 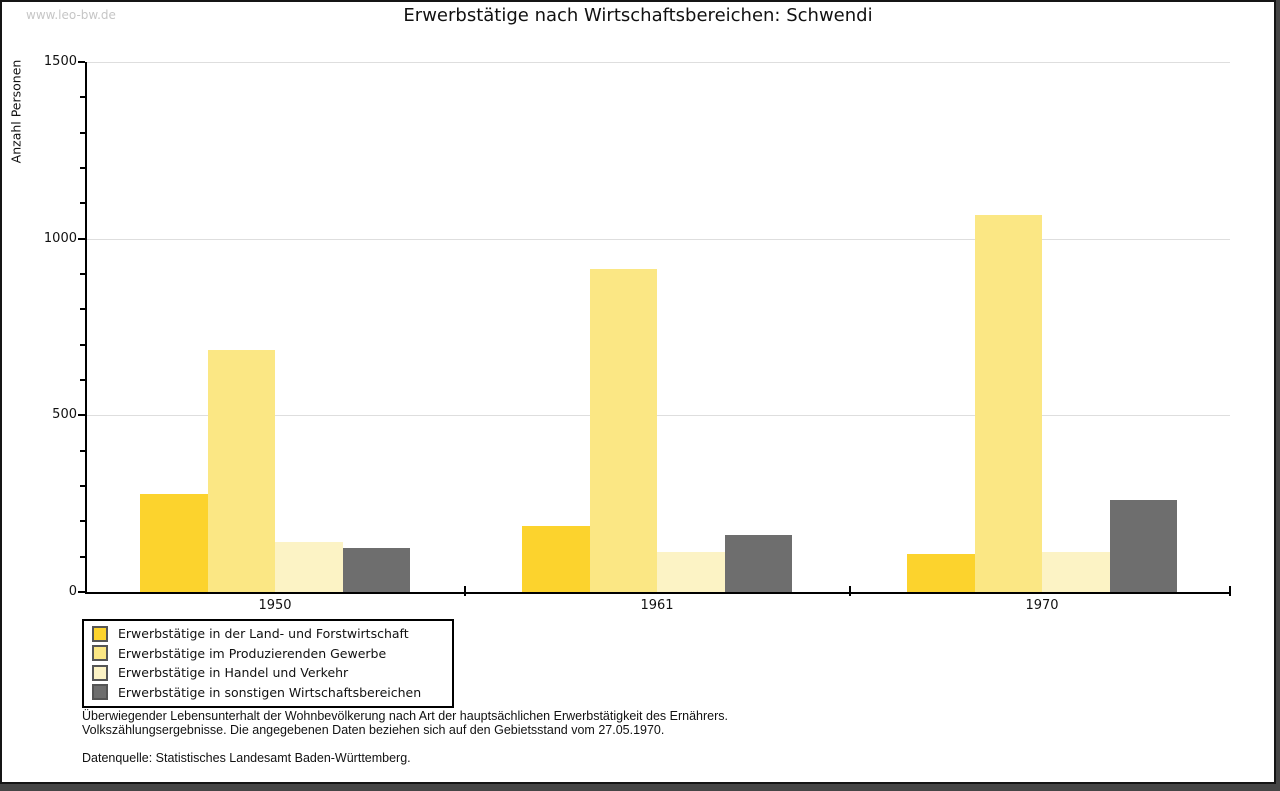 I want to click on y-tick-label-1000: 1000, so click(x=60, y=238).